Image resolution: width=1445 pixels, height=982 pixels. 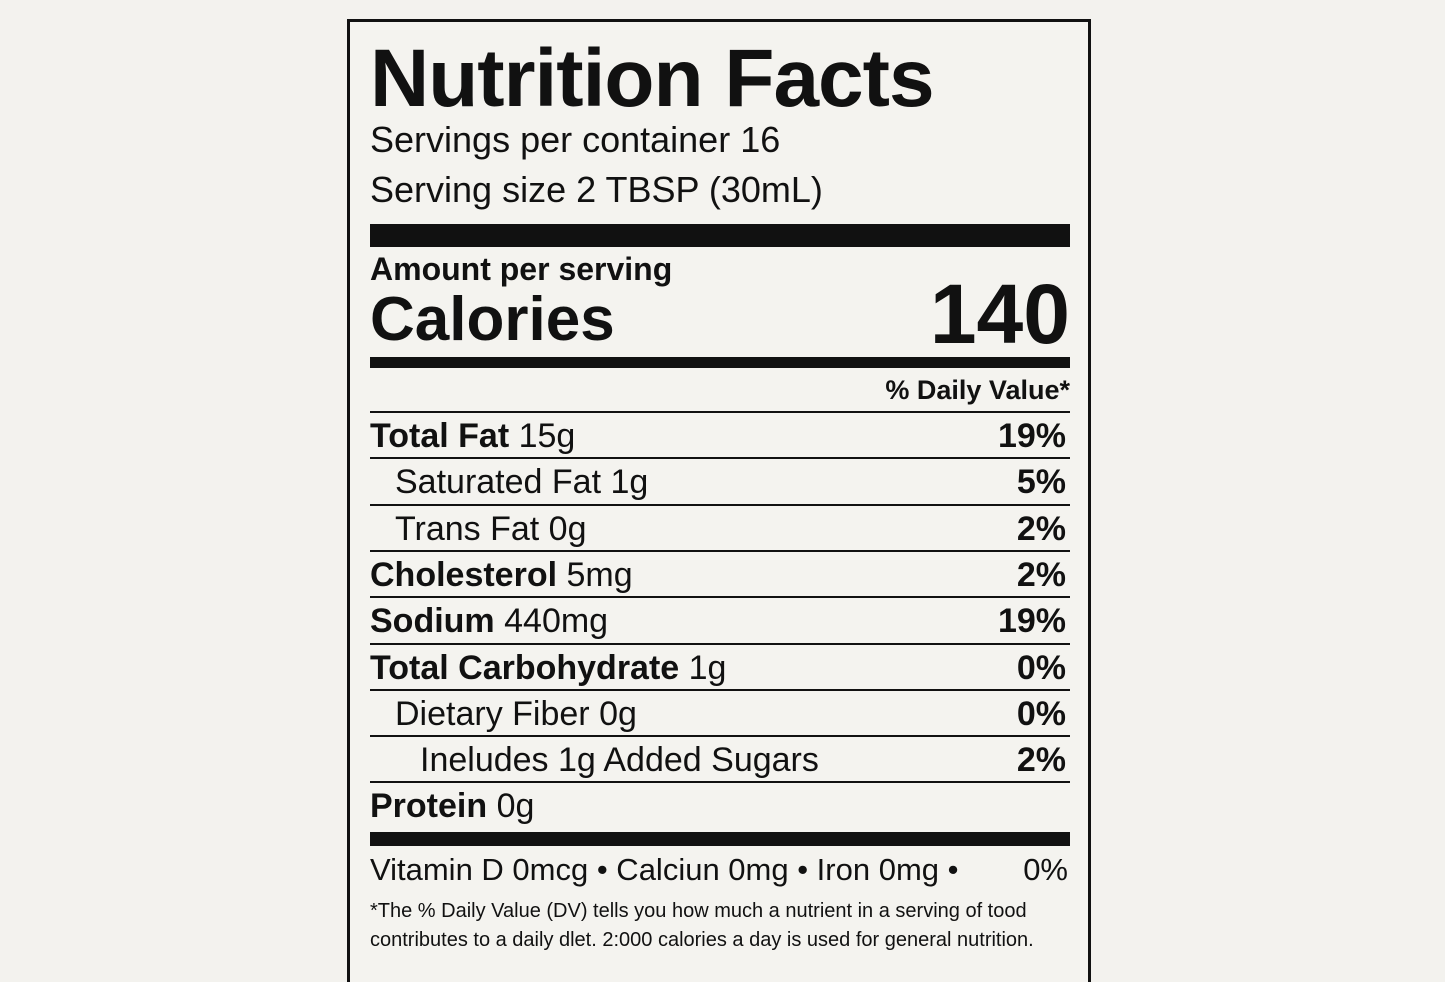 What do you see at coordinates (720, 527) in the screenshot?
I see `nutrient-row: Trans Fat 0g 2%` at bounding box center [720, 527].